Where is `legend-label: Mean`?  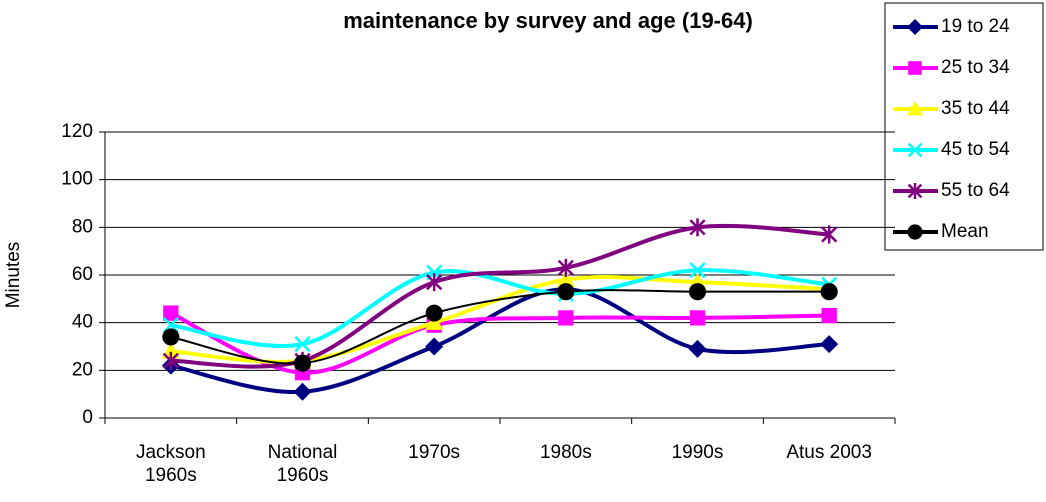 legend-label: Mean is located at coordinates (965, 231).